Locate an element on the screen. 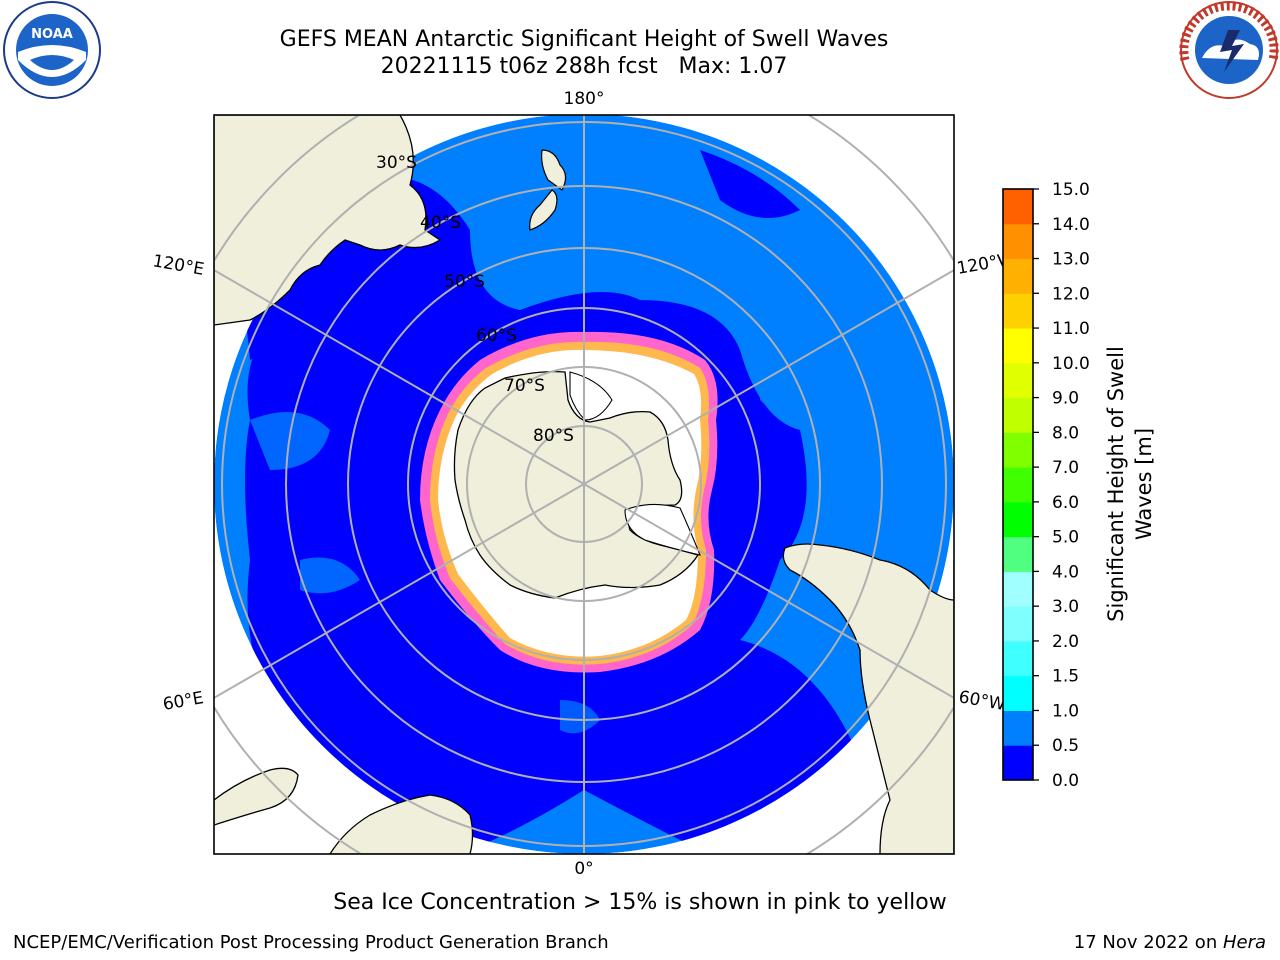 This screenshot has height=960, width=1280. lat-label-30s: 30°S is located at coordinates (396, 163).